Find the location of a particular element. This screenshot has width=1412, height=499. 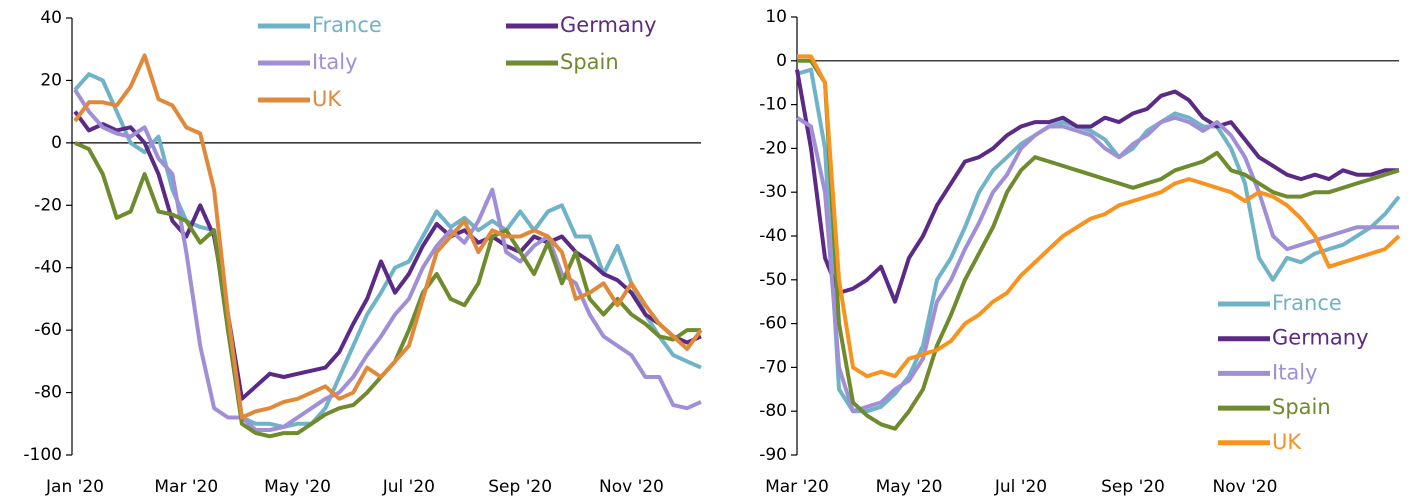

y-tick-label: -90 is located at coordinates (773, 455).